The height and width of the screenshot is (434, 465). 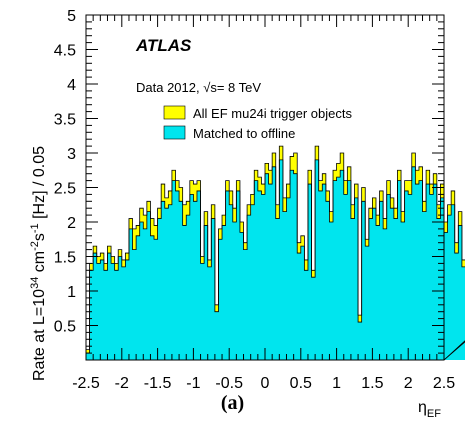 What do you see at coordinates (158, 383) in the screenshot?
I see `x-tick-label: -1.5` at bounding box center [158, 383].